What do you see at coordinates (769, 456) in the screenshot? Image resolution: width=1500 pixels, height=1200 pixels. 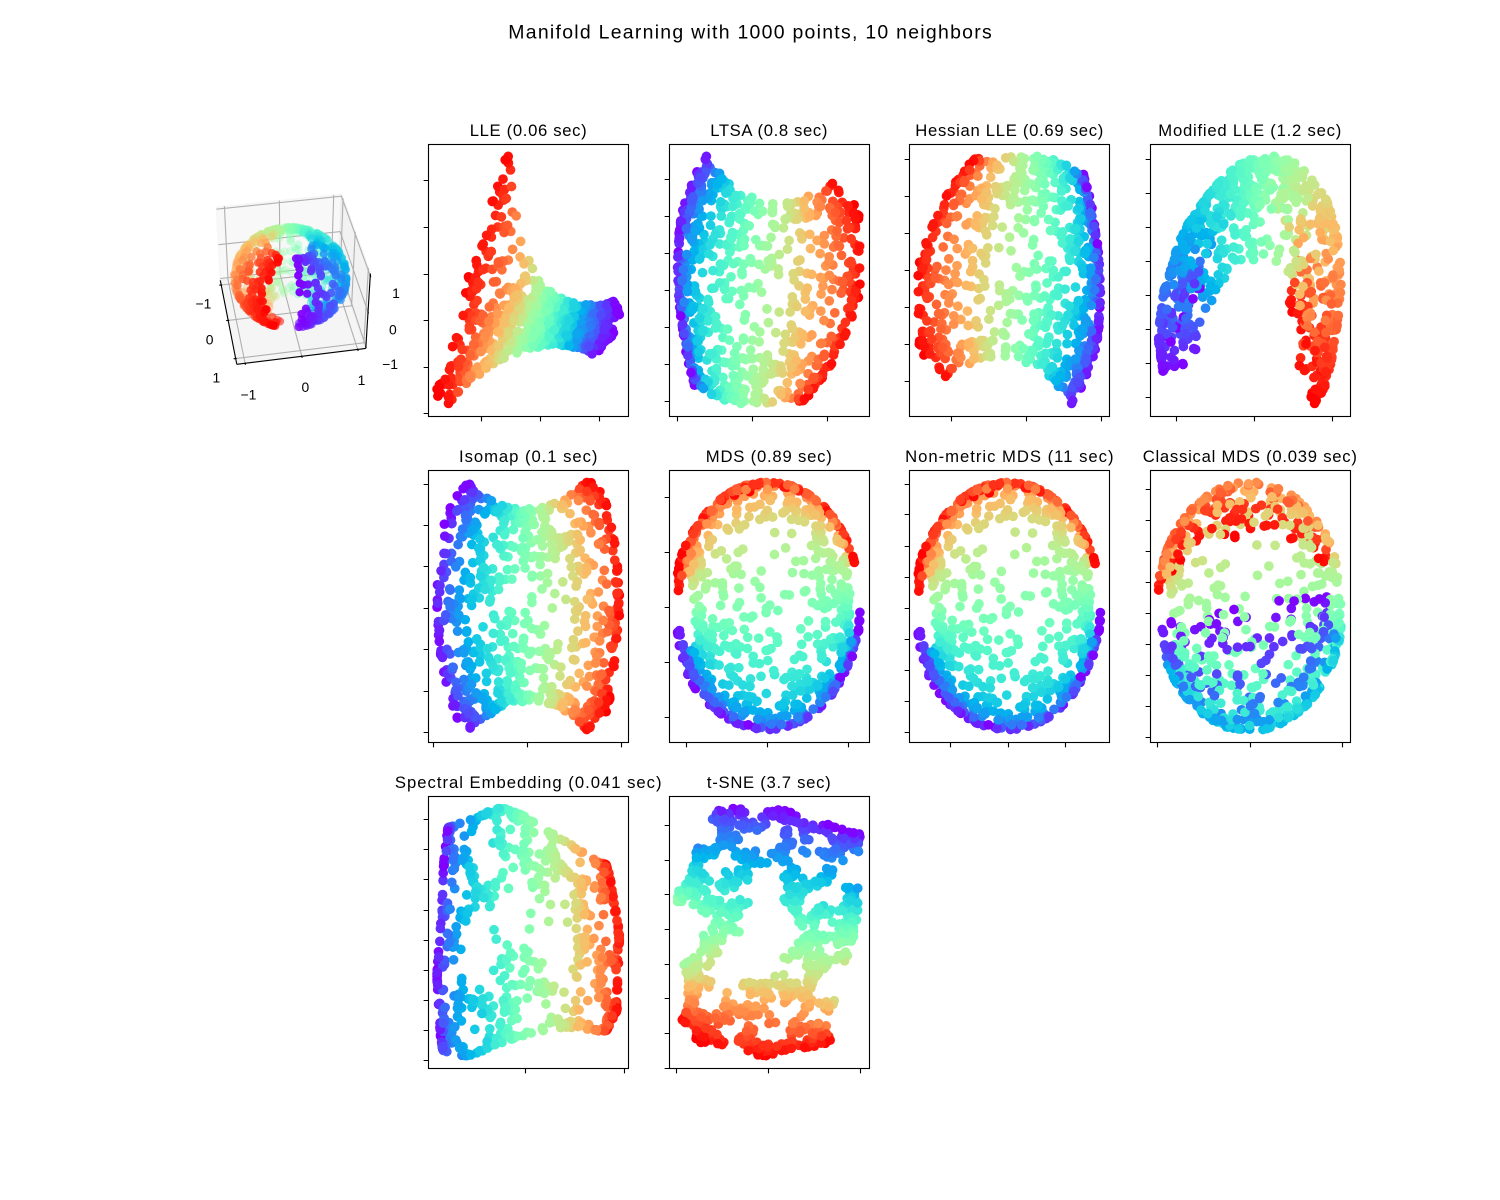 I see `svg-text: MDS (0.89 sec)` at bounding box center [769, 456].